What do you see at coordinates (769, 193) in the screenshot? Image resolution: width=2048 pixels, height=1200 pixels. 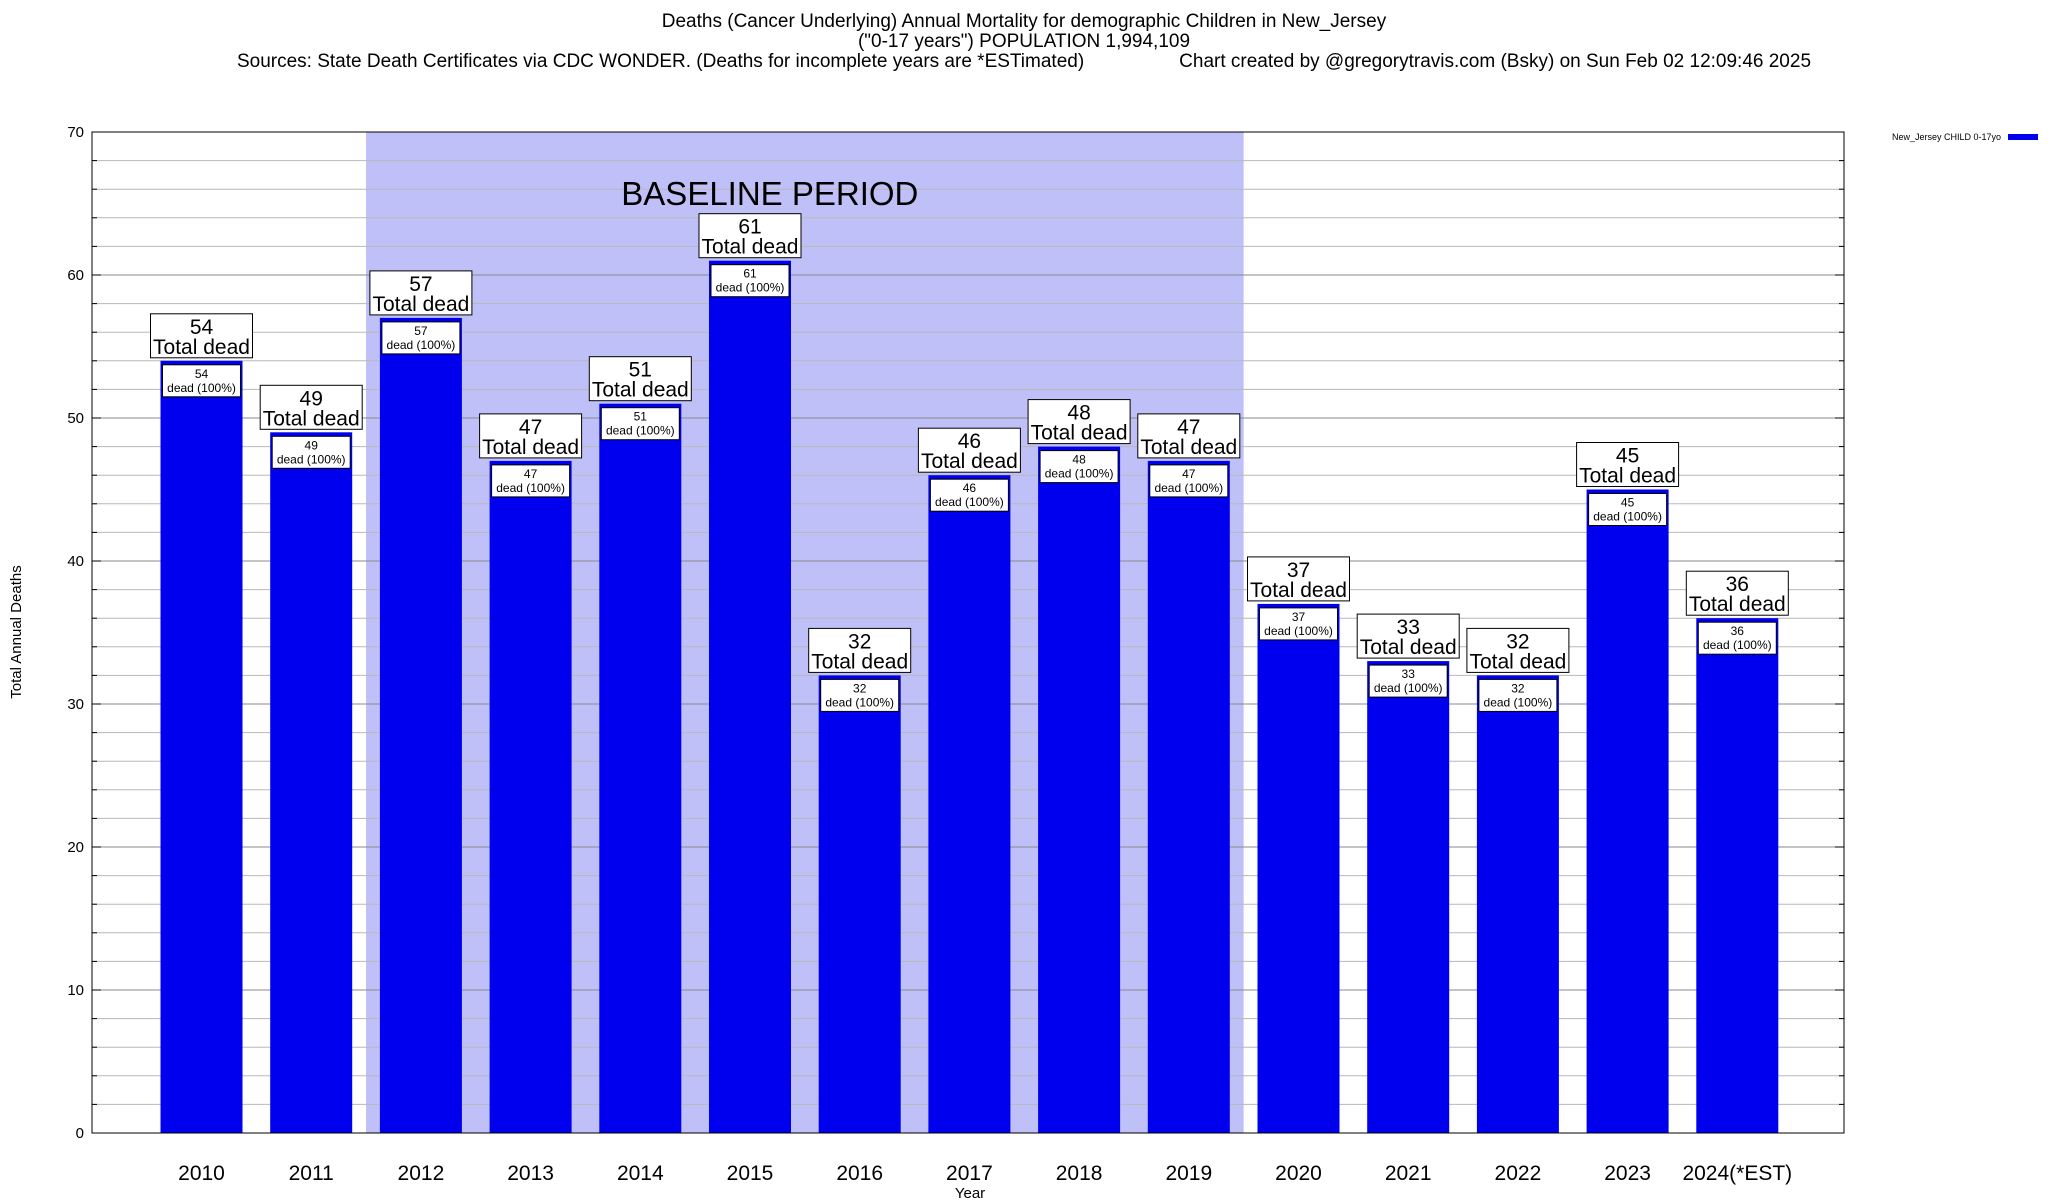 I see `highlight-region-label: BASELINE PERIOD` at bounding box center [769, 193].